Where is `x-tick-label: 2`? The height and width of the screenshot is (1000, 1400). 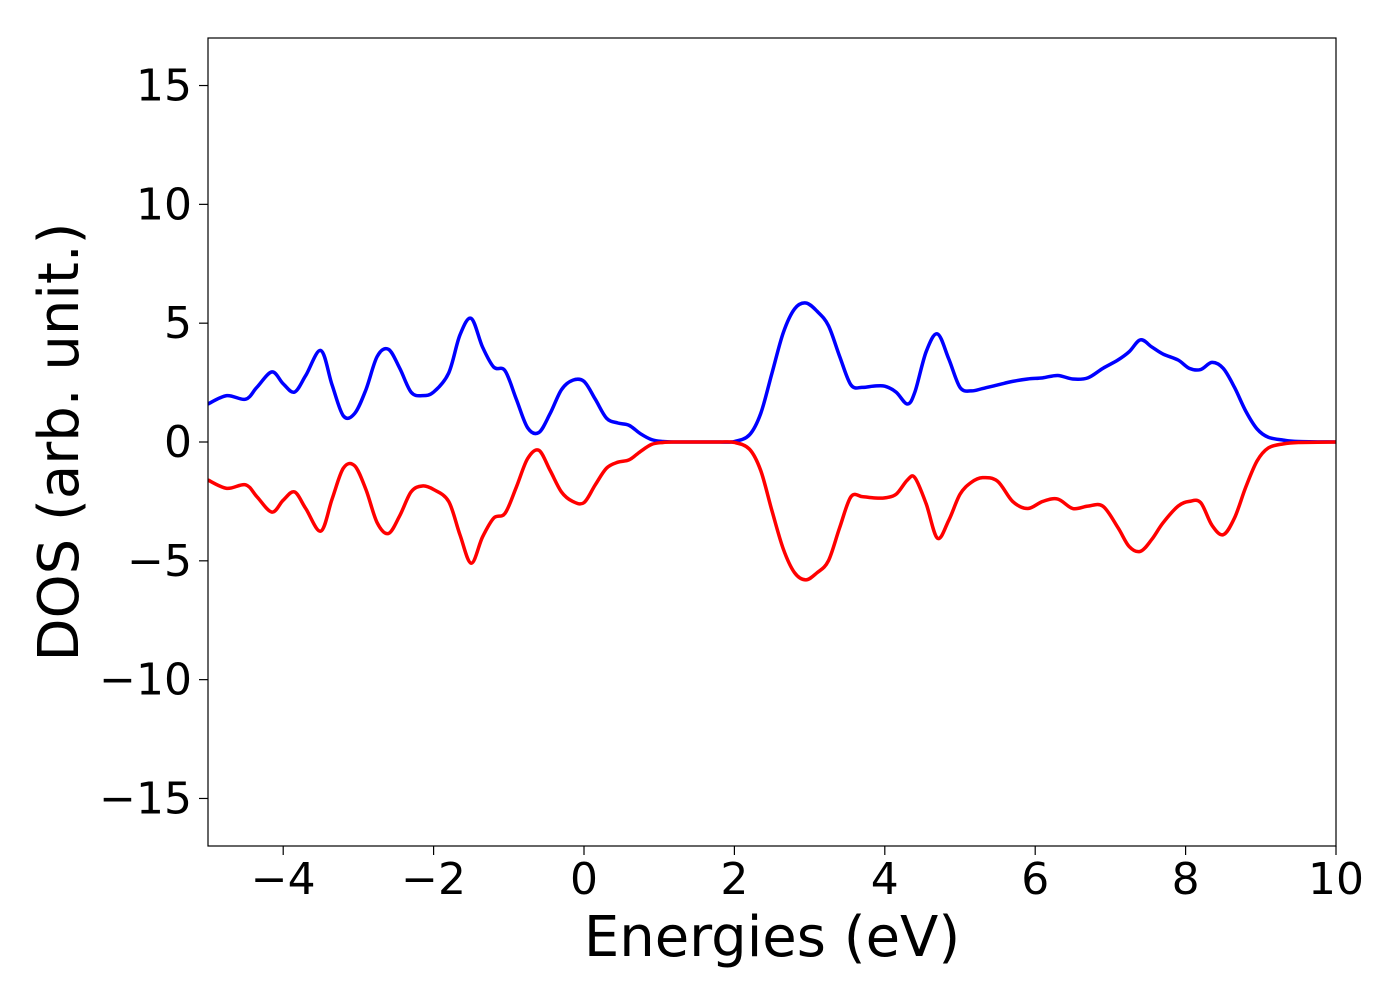
x-tick-label: 2 is located at coordinates (734, 879).